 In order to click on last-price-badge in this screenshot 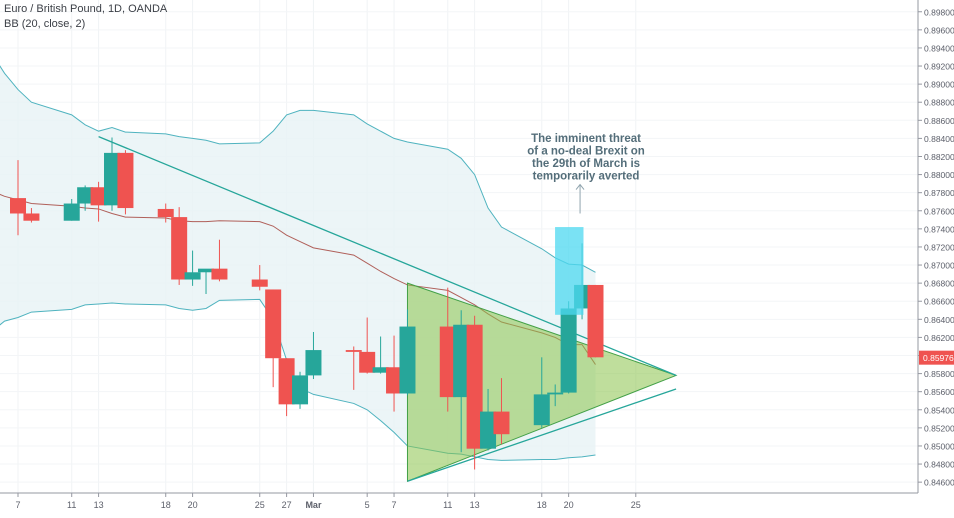, I will do `click(936, 357)`.